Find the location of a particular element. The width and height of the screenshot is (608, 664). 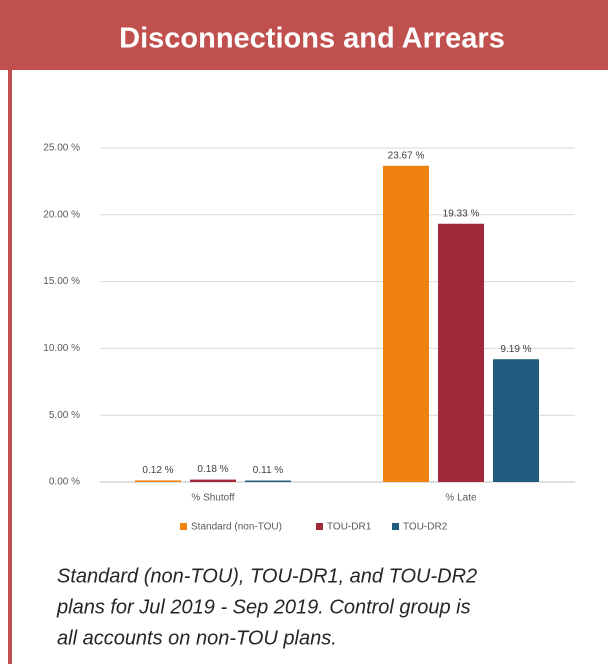

value-label: 0.12 % is located at coordinates (157, 470).